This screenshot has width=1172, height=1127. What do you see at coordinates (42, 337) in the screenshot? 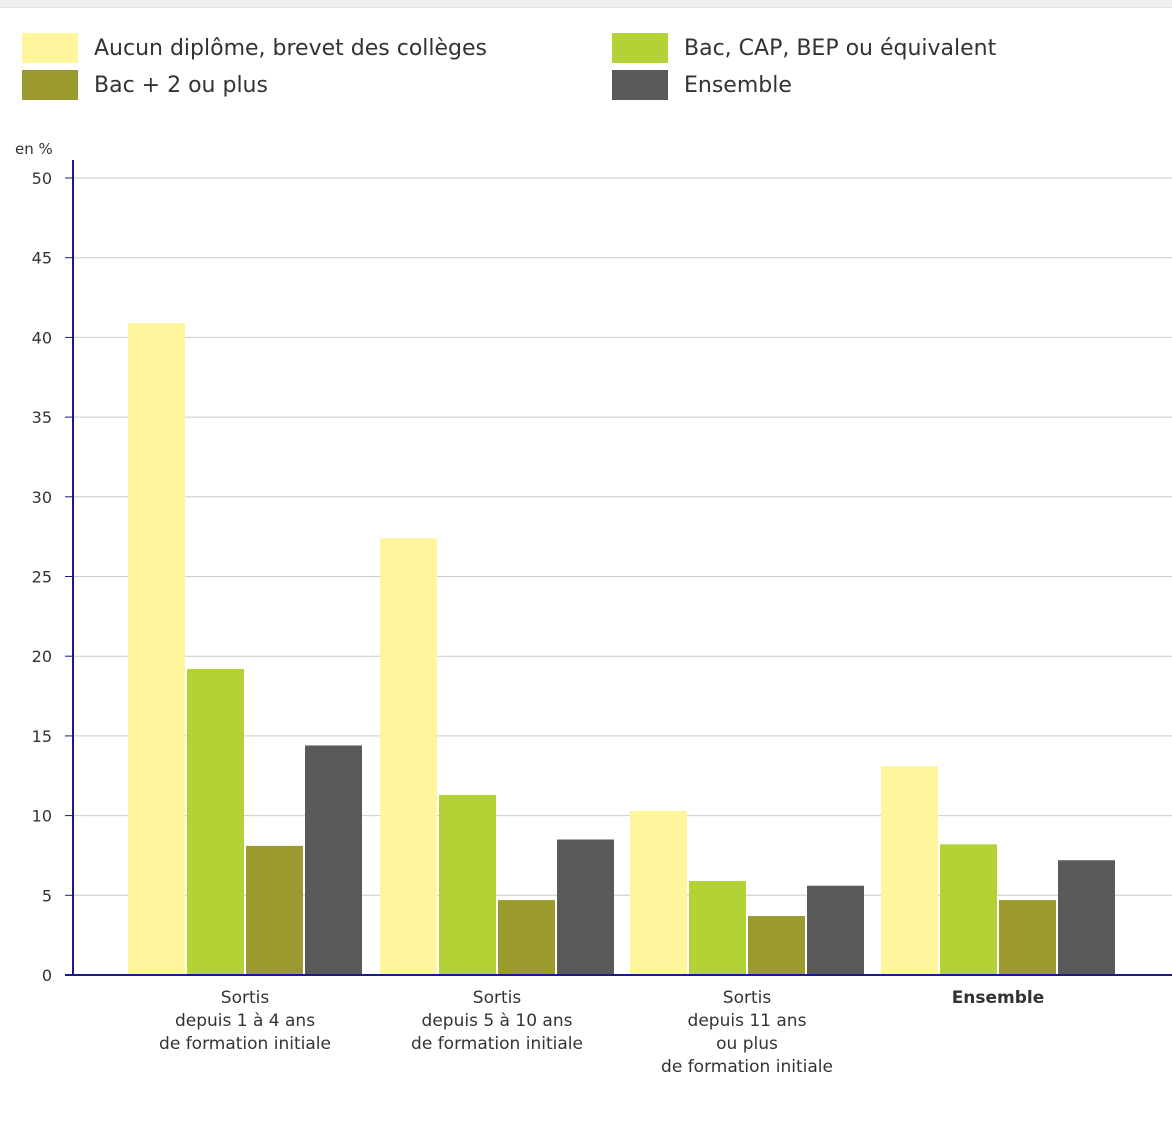
I see `y-tick-label: 40` at bounding box center [42, 337].